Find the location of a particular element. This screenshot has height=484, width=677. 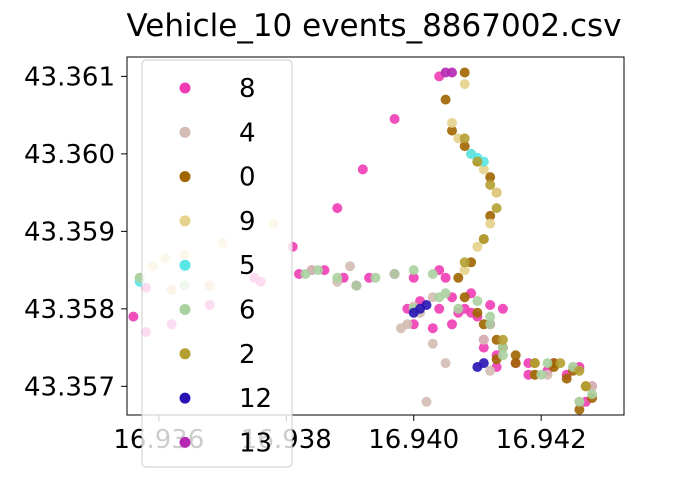

legend-label-13: 13 is located at coordinates (255, 443).